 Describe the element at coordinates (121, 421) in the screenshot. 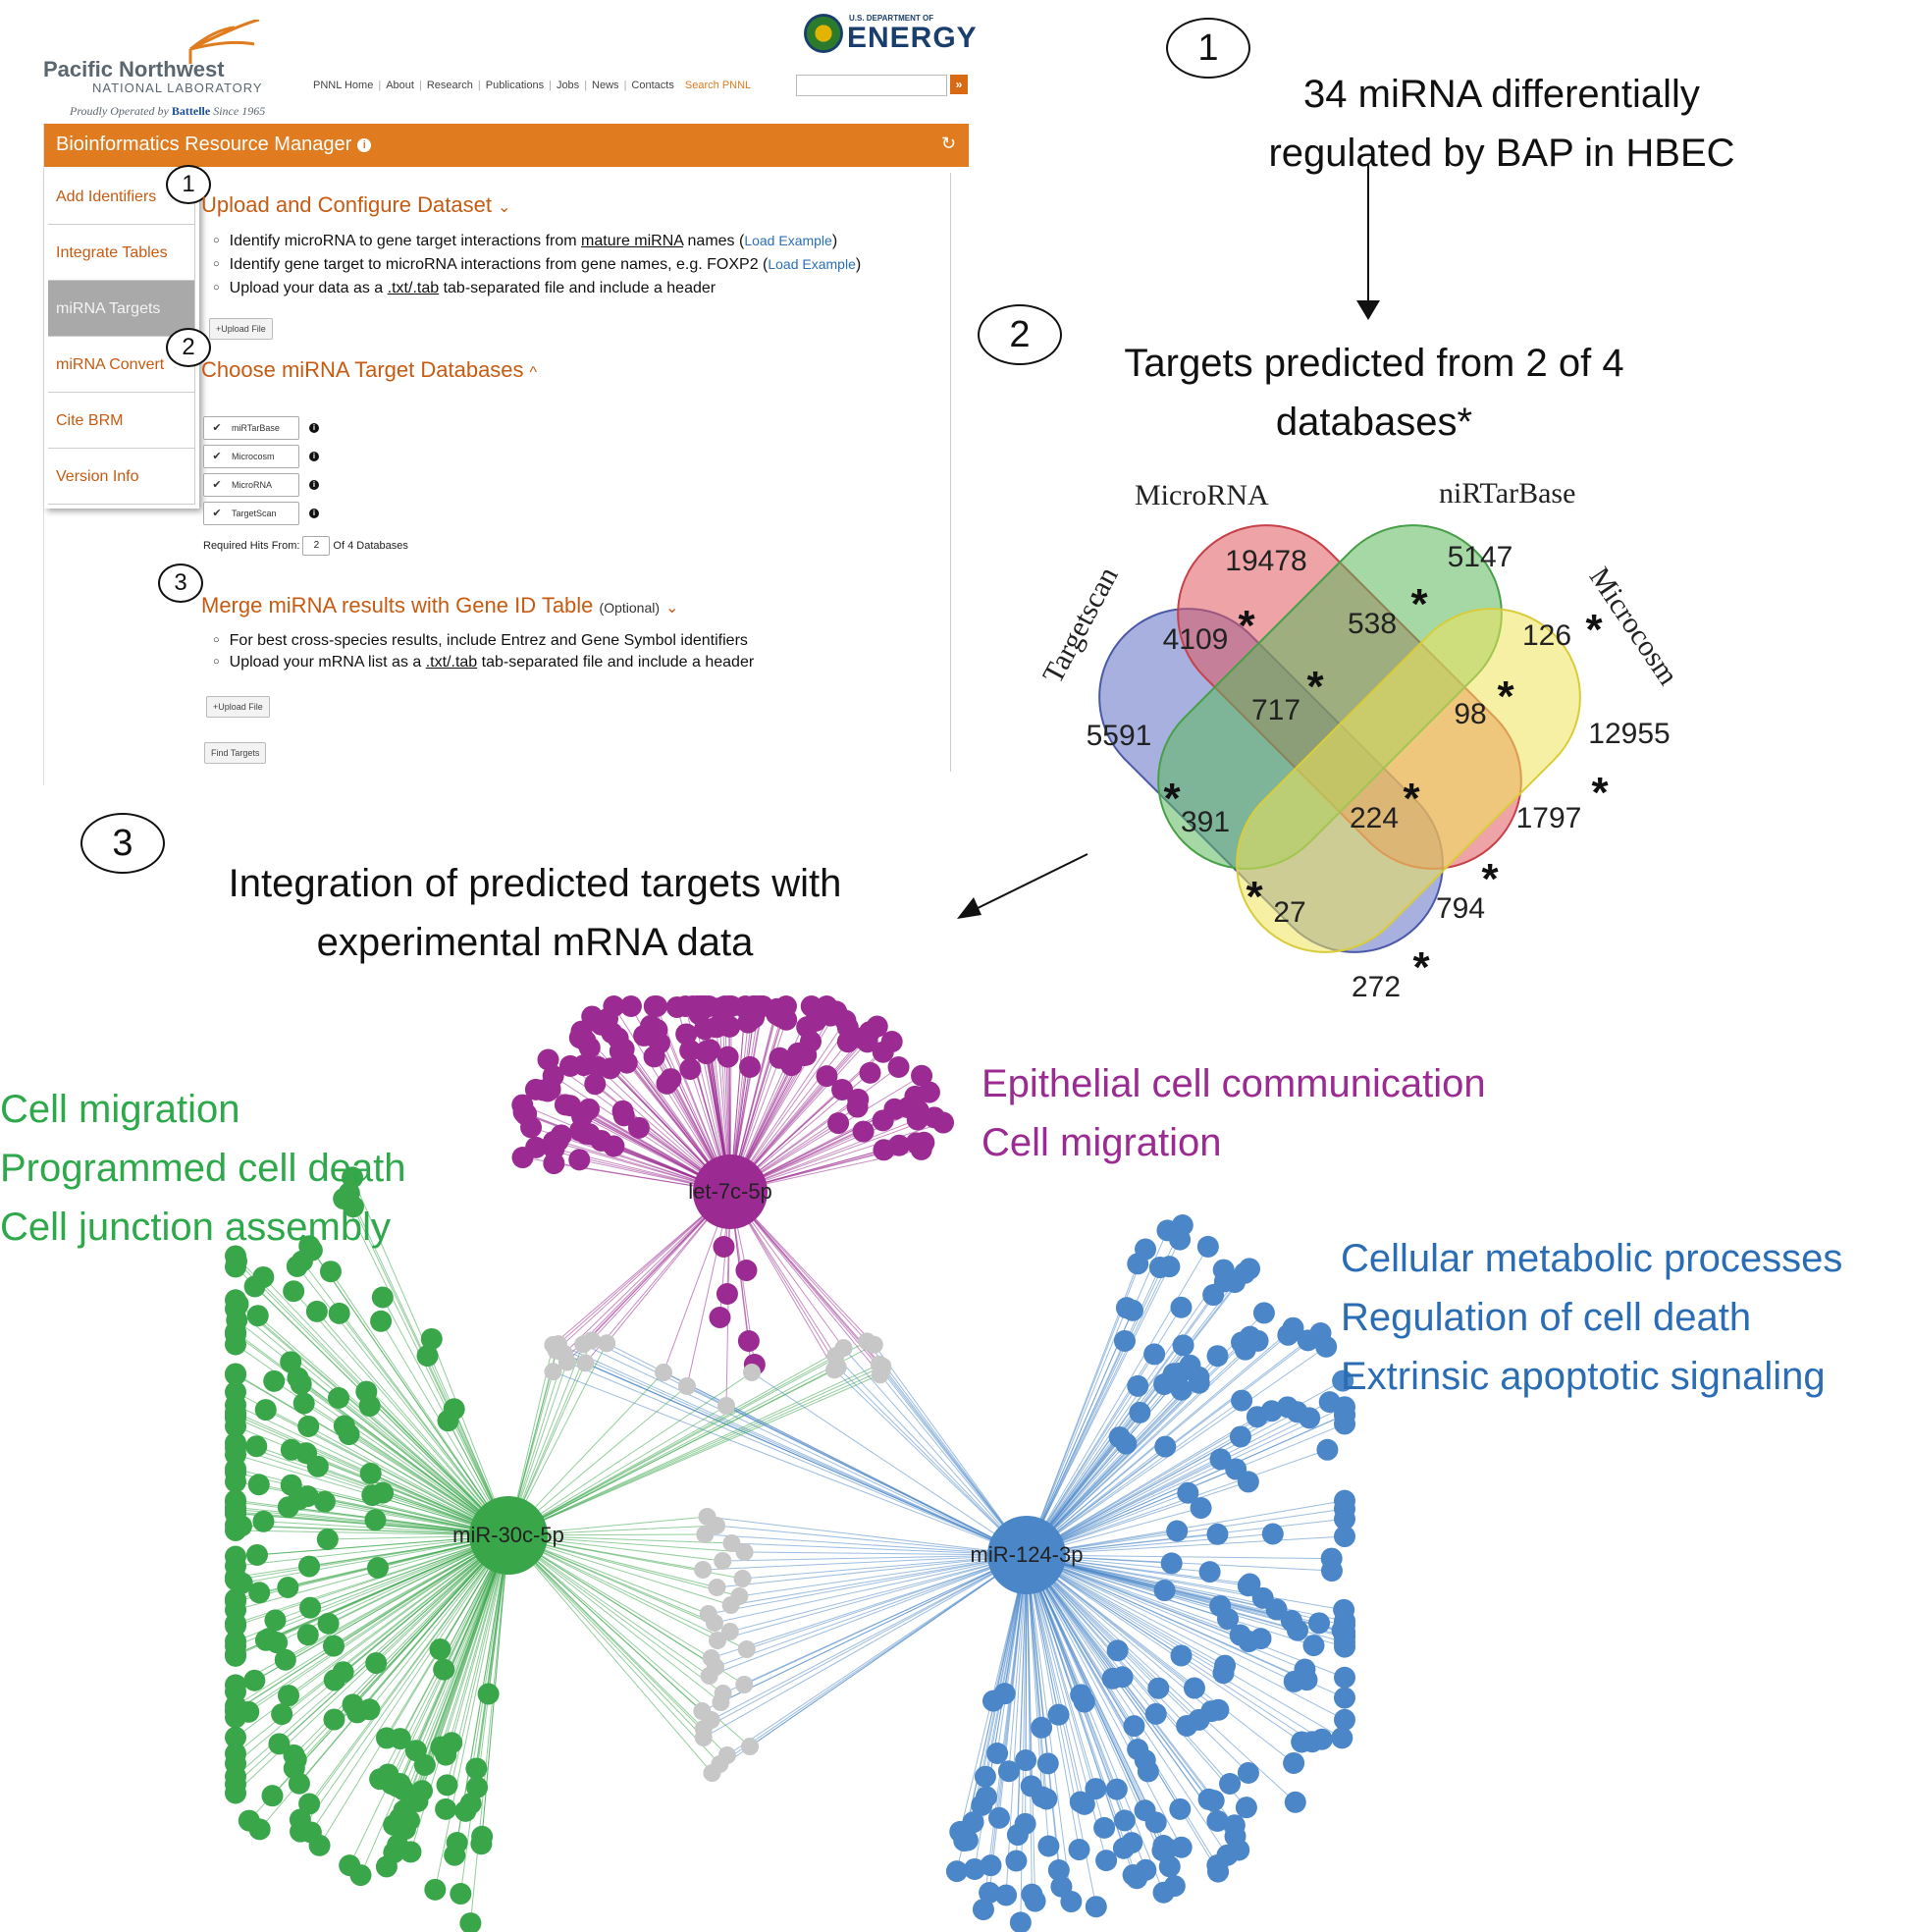

I see `sidebar-item-cite-brm: Cite BRM` at that location.